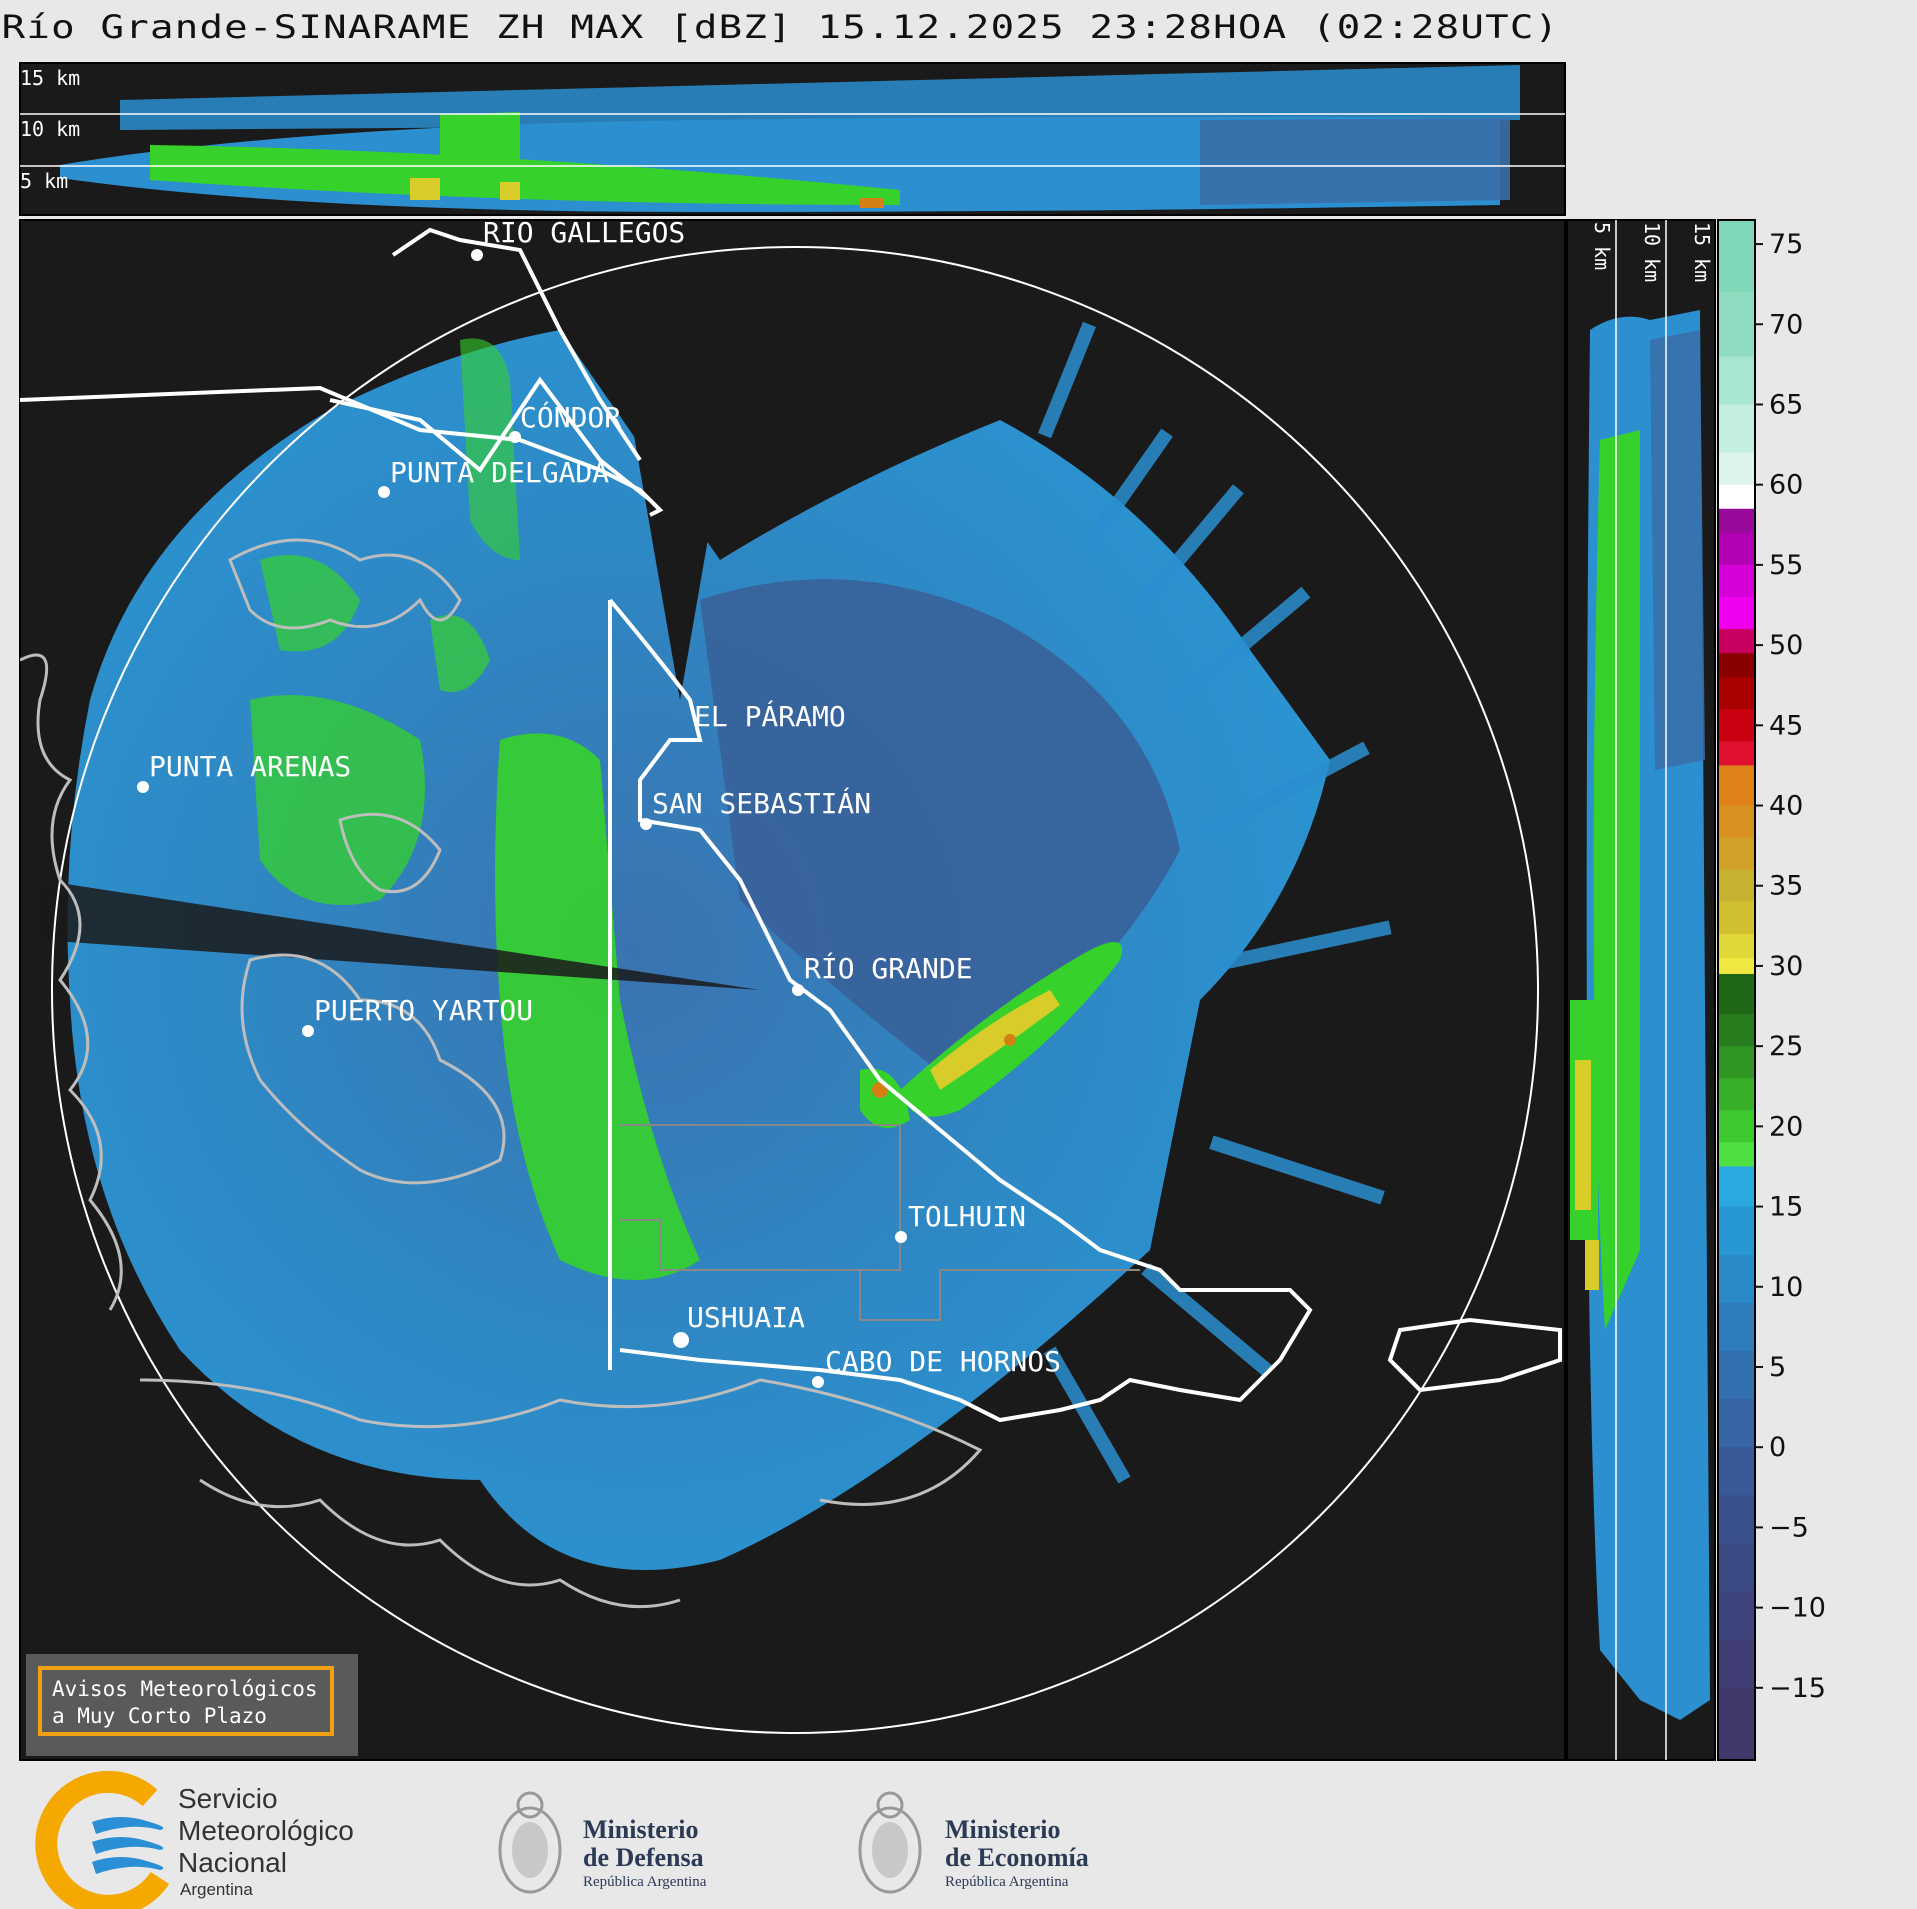  I want to click on colorbar-tick-label: 40, so click(1786, 806).